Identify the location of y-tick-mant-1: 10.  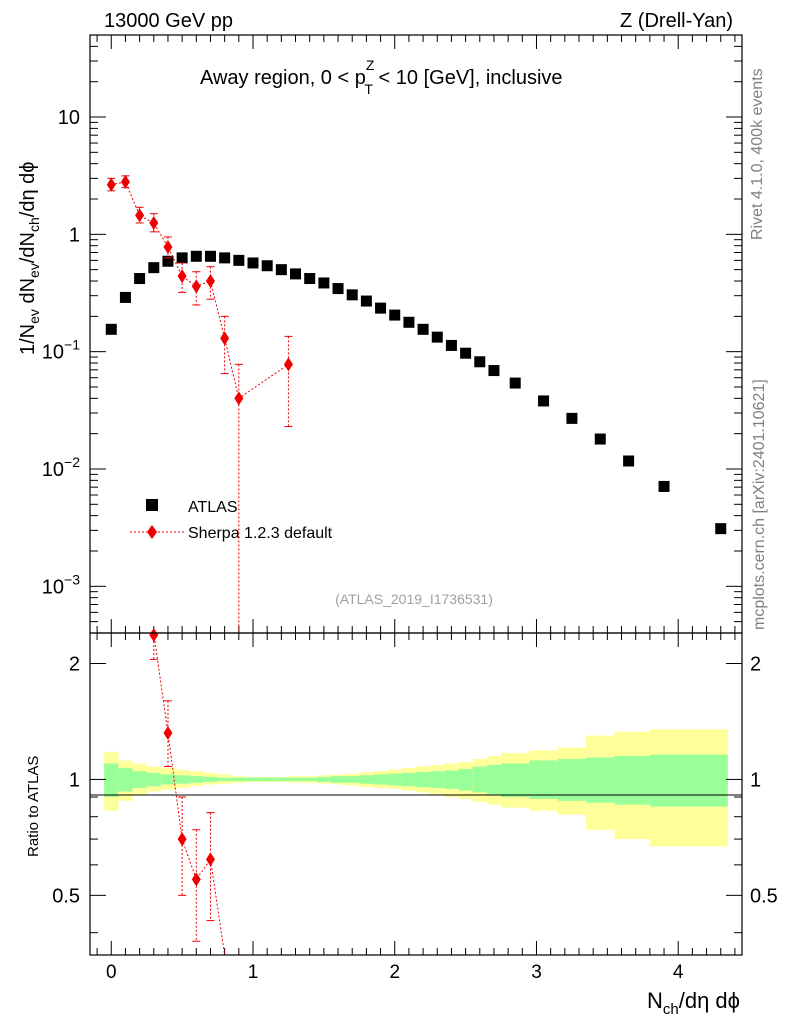
(53, 470).